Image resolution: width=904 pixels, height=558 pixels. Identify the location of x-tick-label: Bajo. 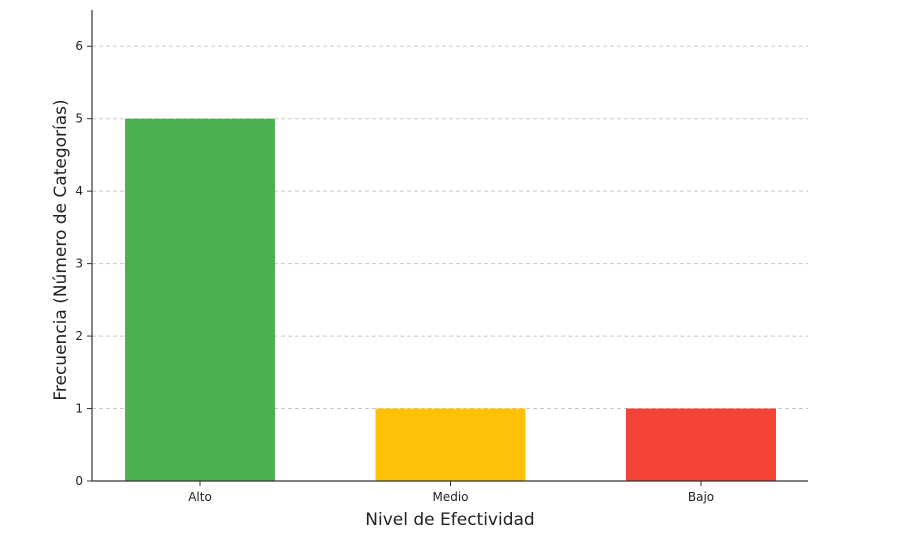
(701, 497).